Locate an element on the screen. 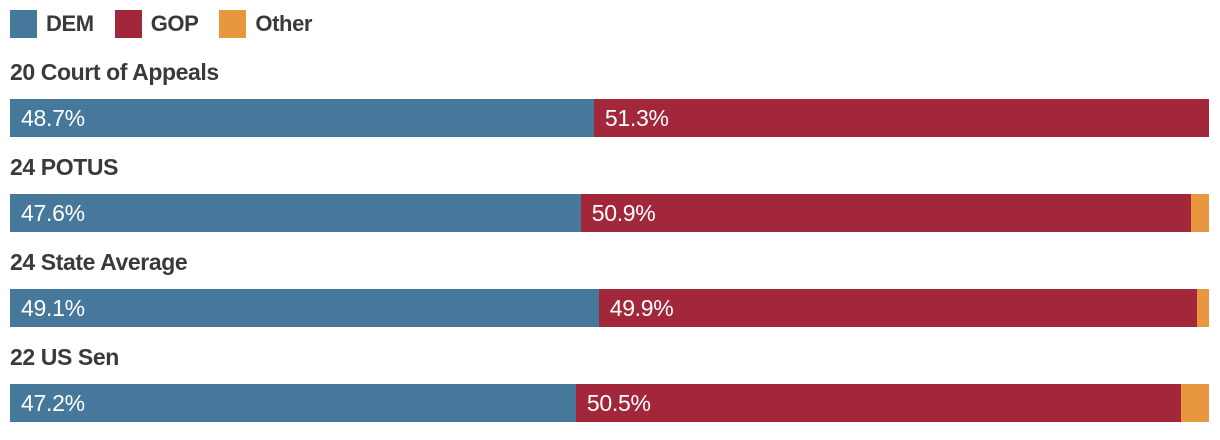 The image size is (1220, 440). bar-segment-dem: 48.7% is located at coordinates (302, 118).